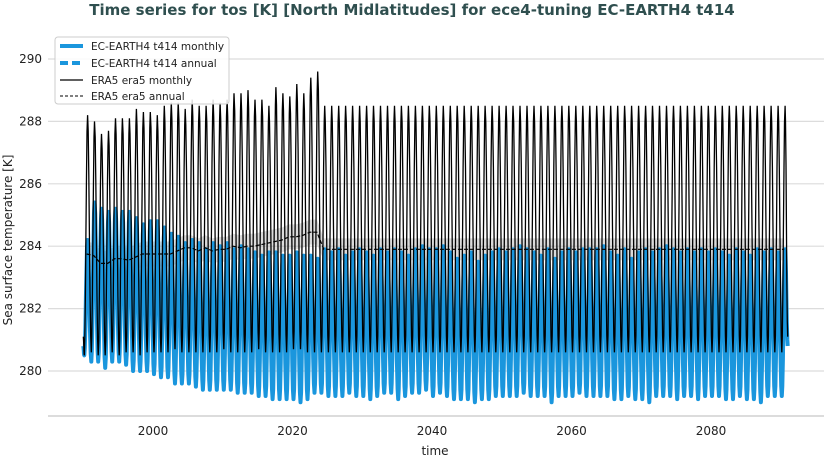 The height and width of the screenshot is (457, 824). I want to click on y-axis-label: Sea surface temperature [K], so click(8, 240).